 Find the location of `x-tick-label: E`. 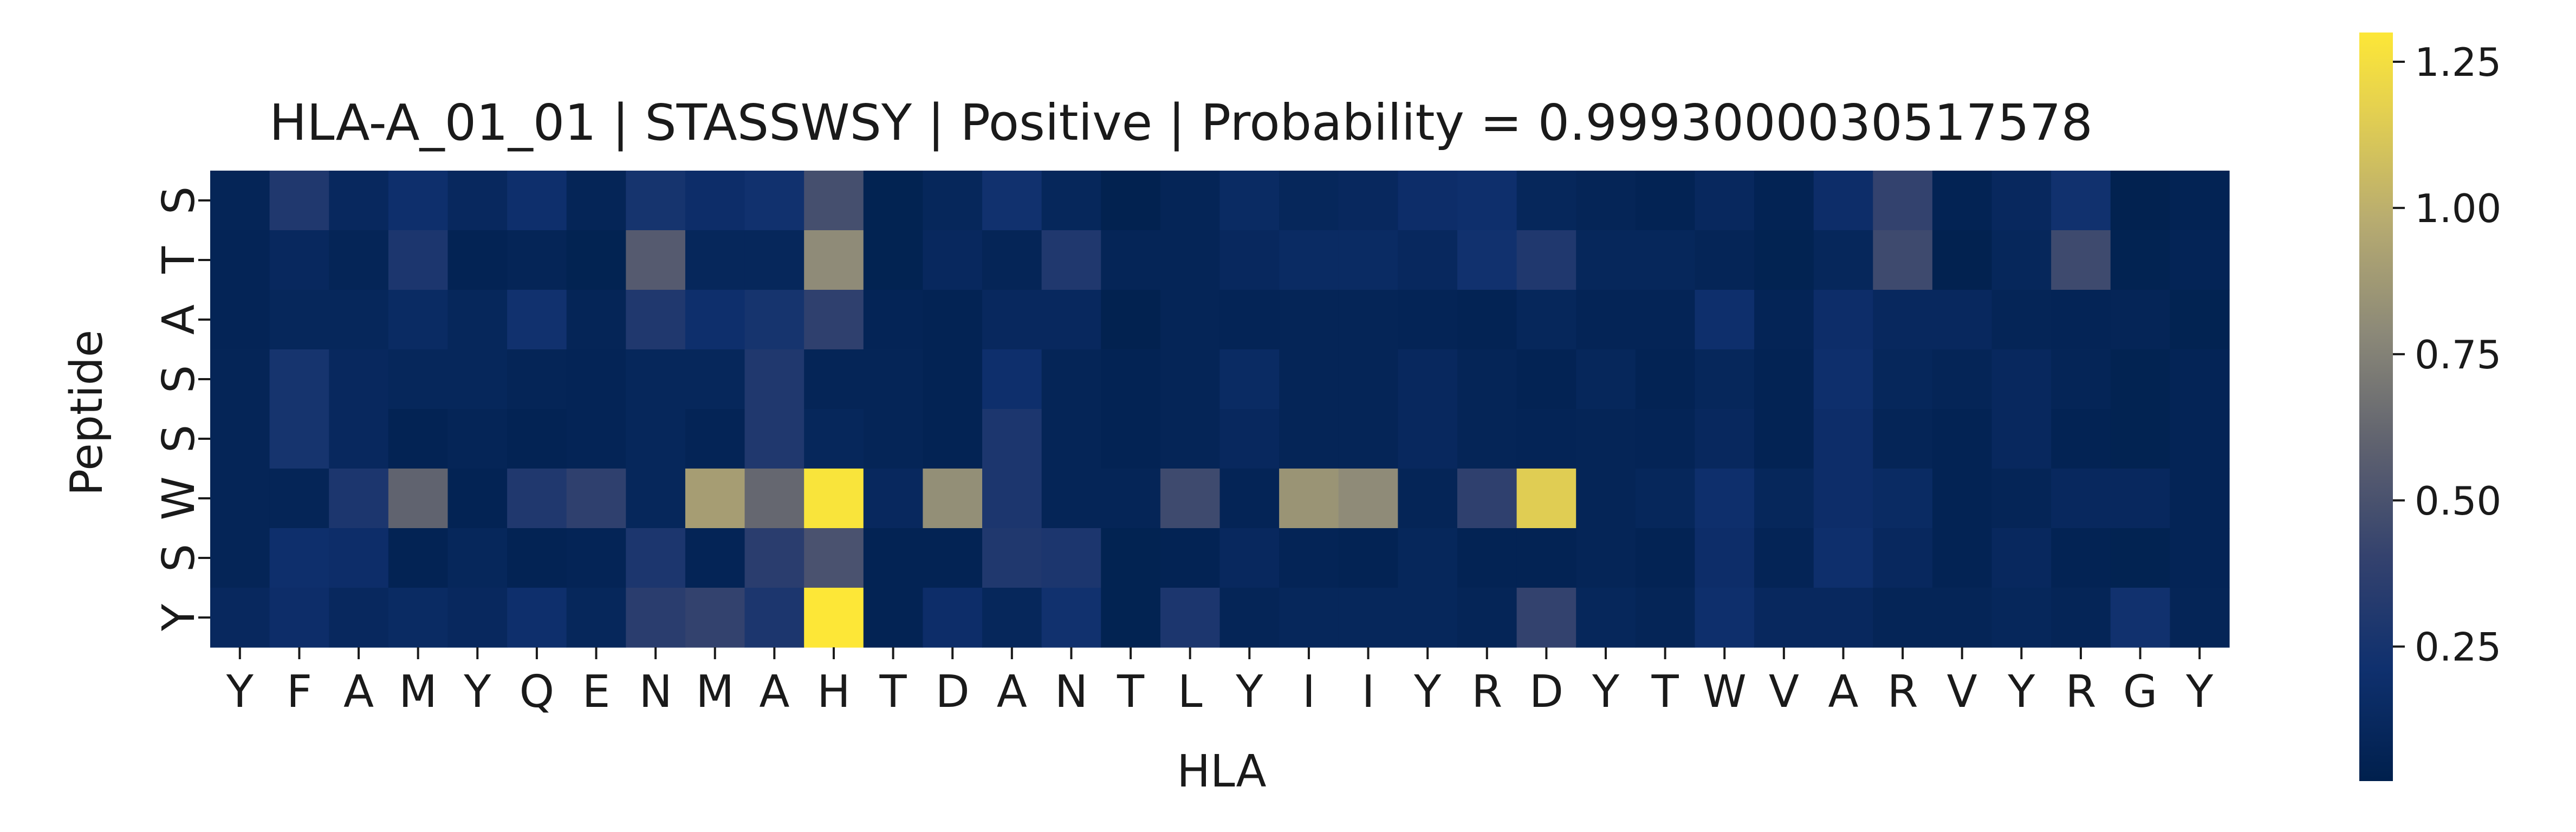

x-tick-label: E is located at coordinates (596, 692).